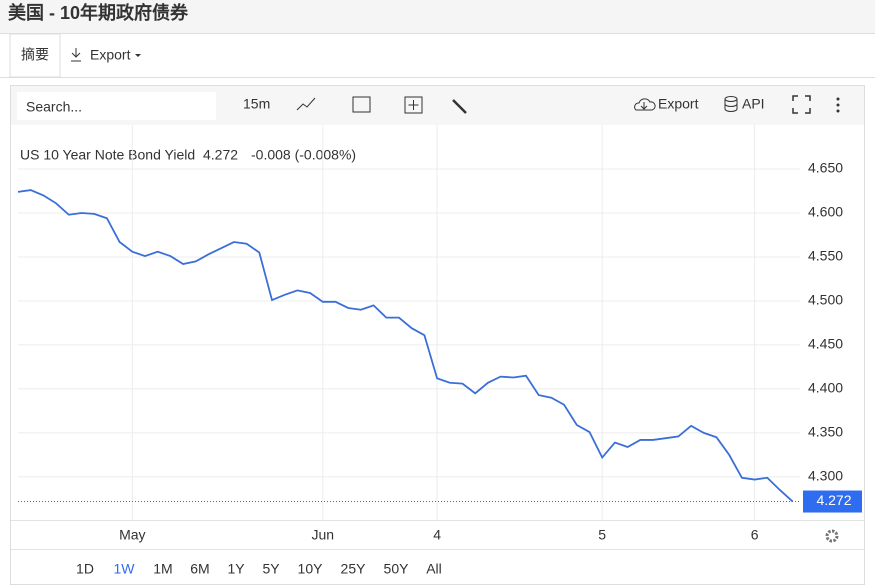 Image resolution: width=875 pixels, height=587 pixels. What do you see at coordinates (825, 300) in the screenshot?
I see `y-tick-label: 4.500` at bounding box center [825, 300].